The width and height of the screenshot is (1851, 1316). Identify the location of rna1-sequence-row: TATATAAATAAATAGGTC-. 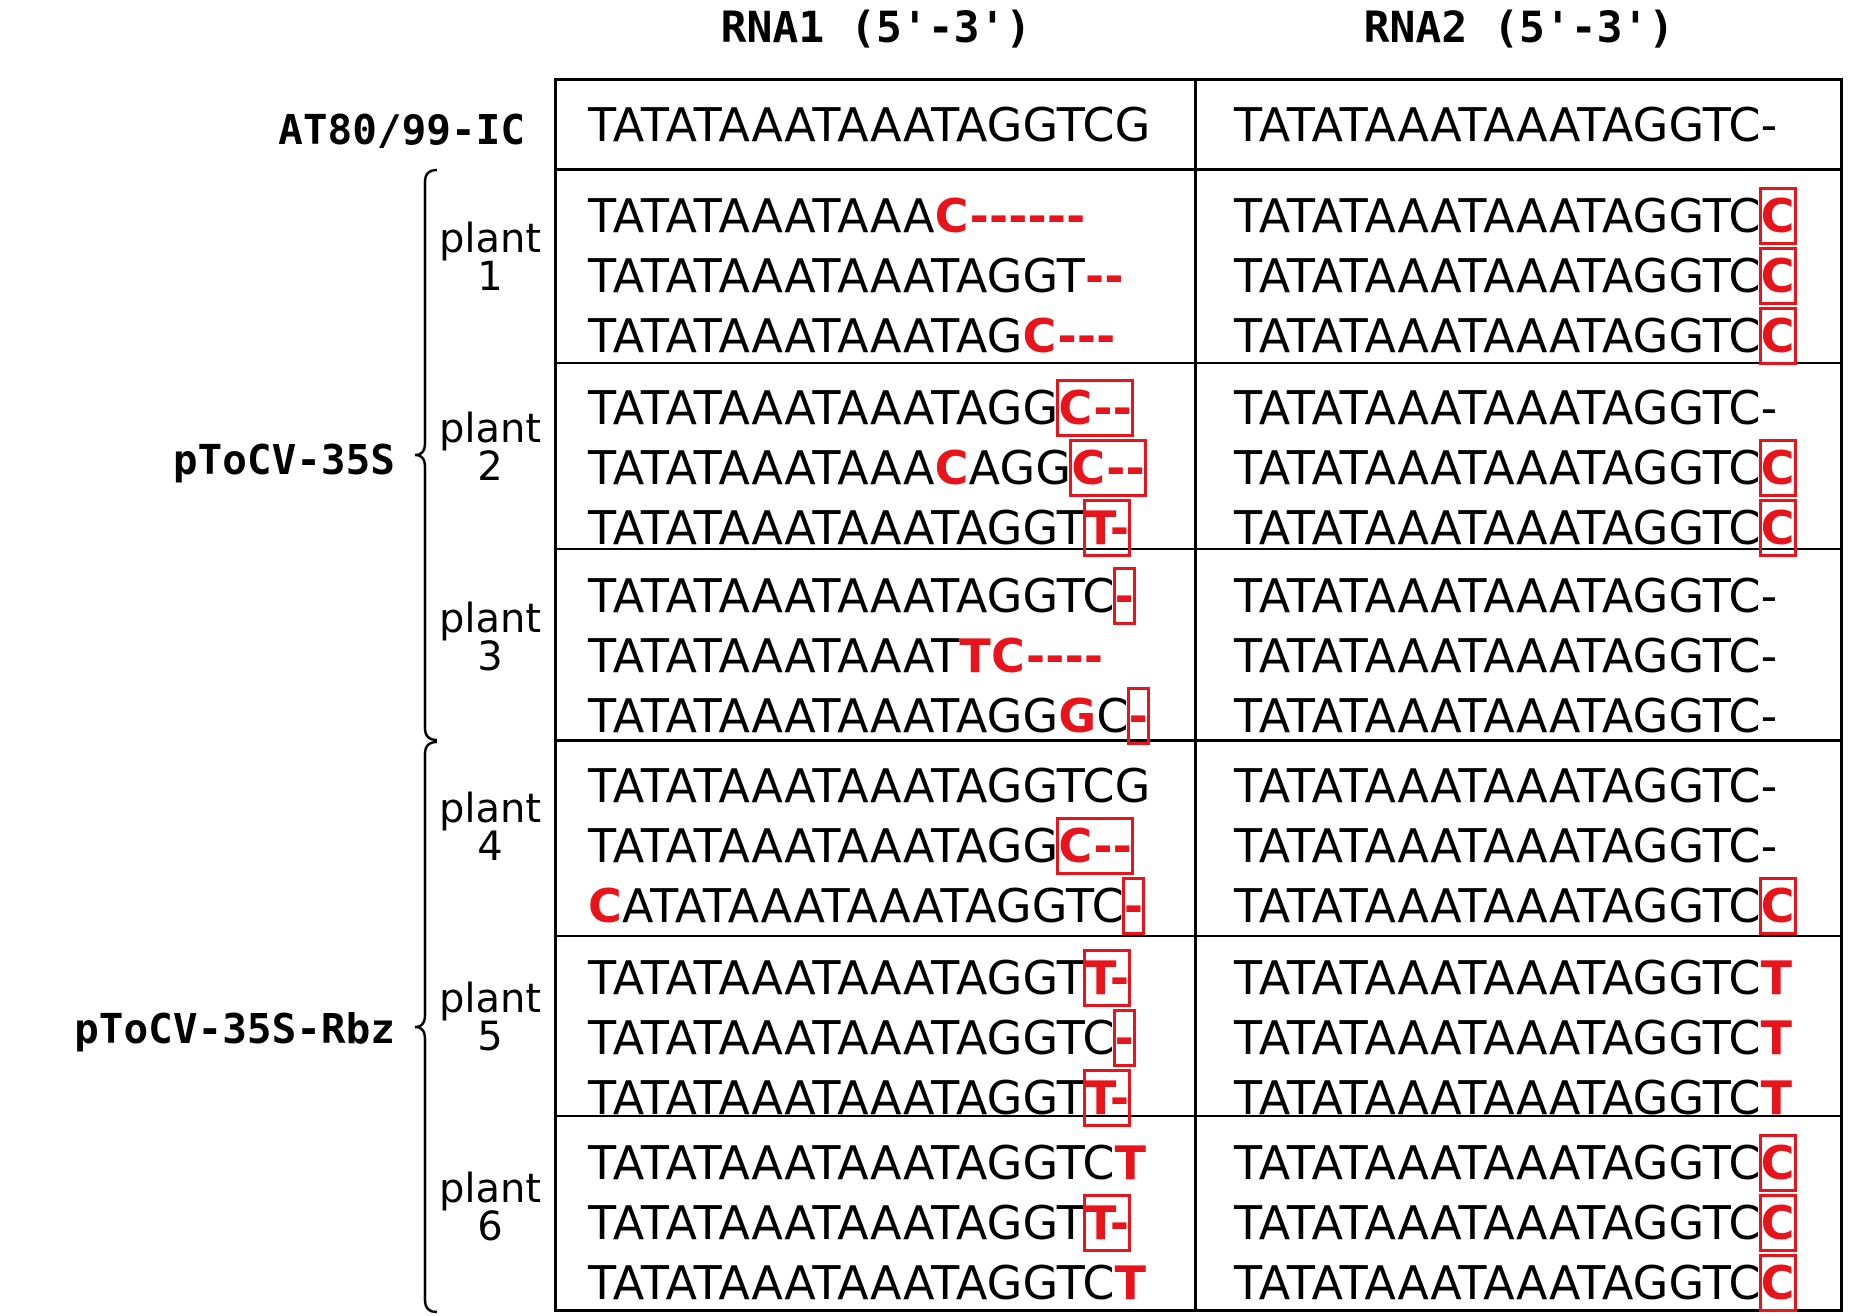
(862, 596).